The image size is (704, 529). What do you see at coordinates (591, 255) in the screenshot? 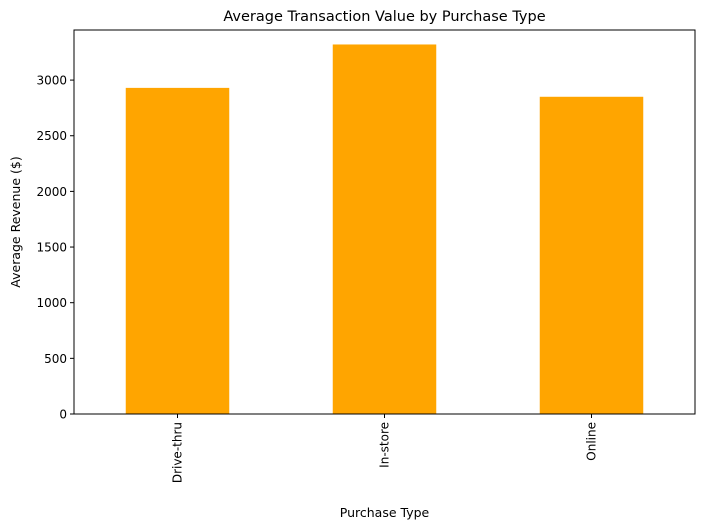
I see `bar-online` at bounding box center [591, 255].